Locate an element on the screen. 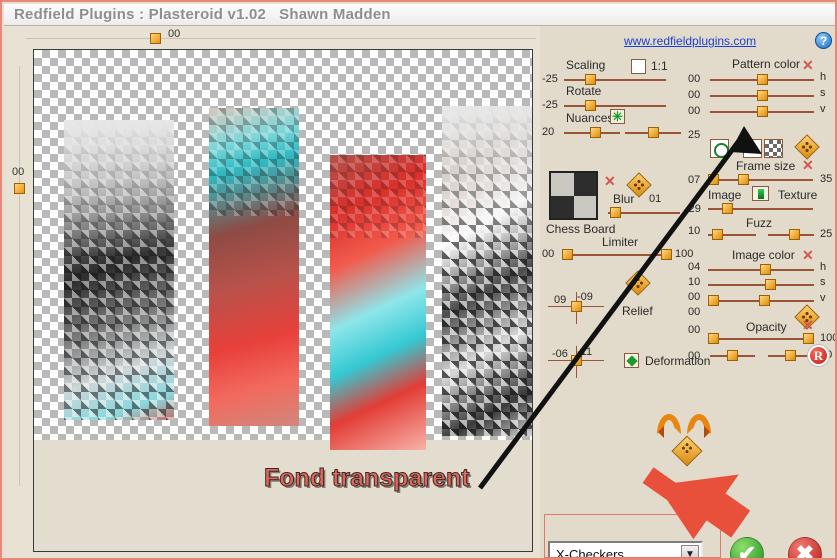 Image resolution: width=837 pixels, height=560 pixels. pattern-mode-circle-button is located at coordinates (719, 148).